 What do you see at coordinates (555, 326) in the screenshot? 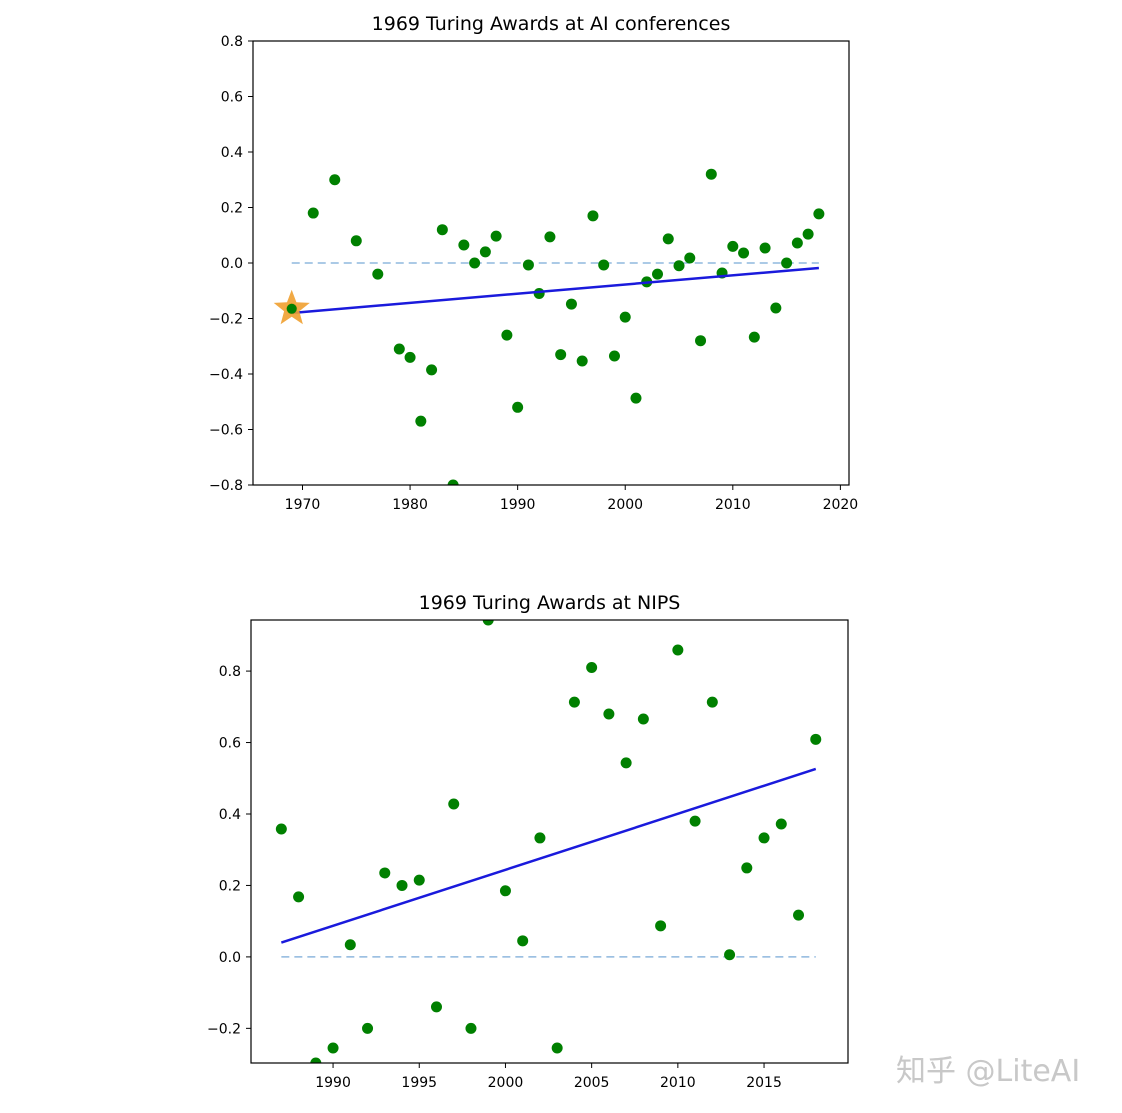
I see `data-points` at bounding box center [555, 326].